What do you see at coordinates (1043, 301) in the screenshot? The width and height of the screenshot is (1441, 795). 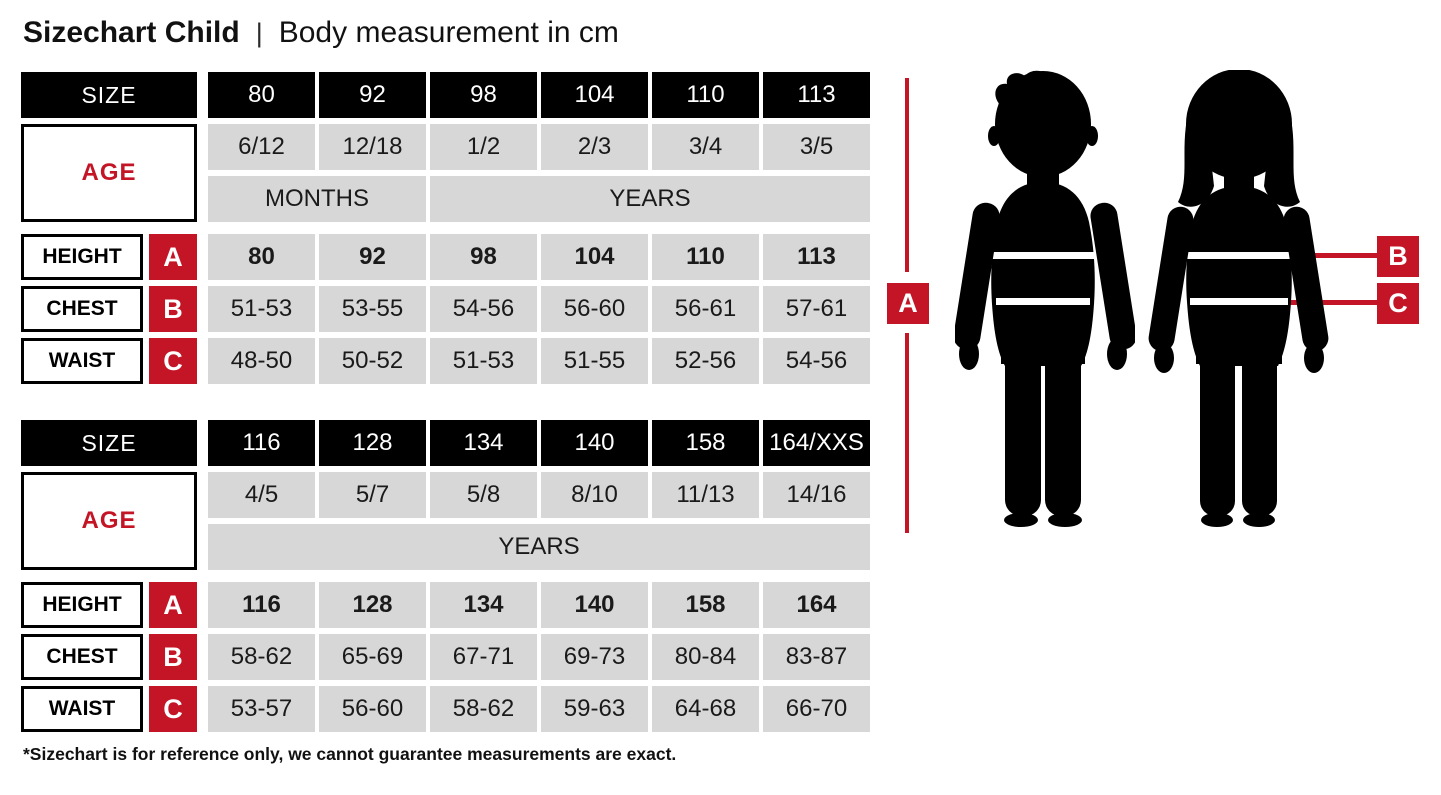 I see `boy-waist-line` at bounding box center [1043, 301].